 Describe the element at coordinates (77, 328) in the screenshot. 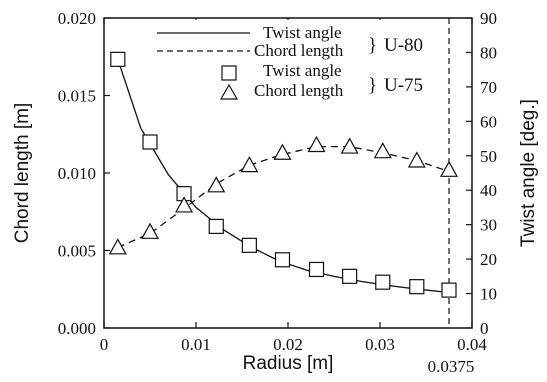

I see `y-left-tick-label: 0.000` at that location.